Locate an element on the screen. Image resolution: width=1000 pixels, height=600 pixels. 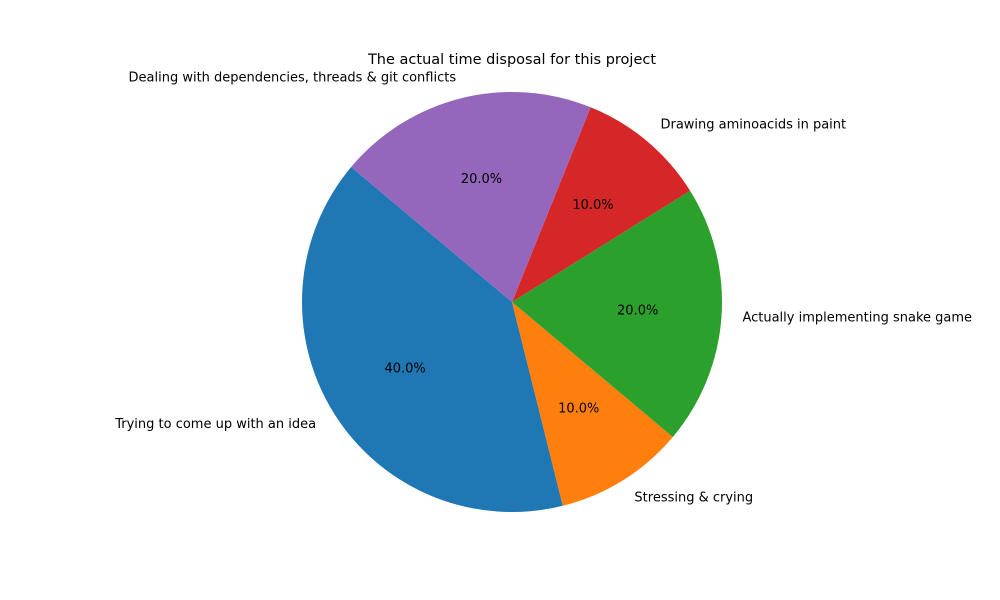
slice-label-2: Stressing & crying is located at coordinates (693, 497).